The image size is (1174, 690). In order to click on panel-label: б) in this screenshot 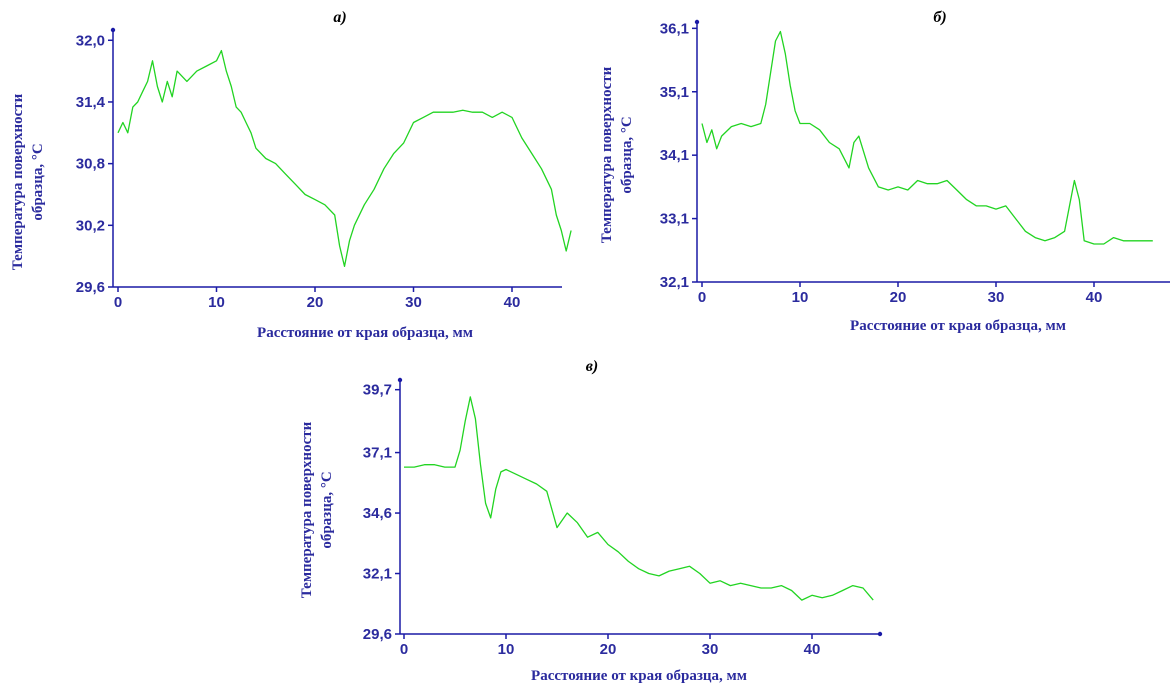, I will do `click(939, 17)`.